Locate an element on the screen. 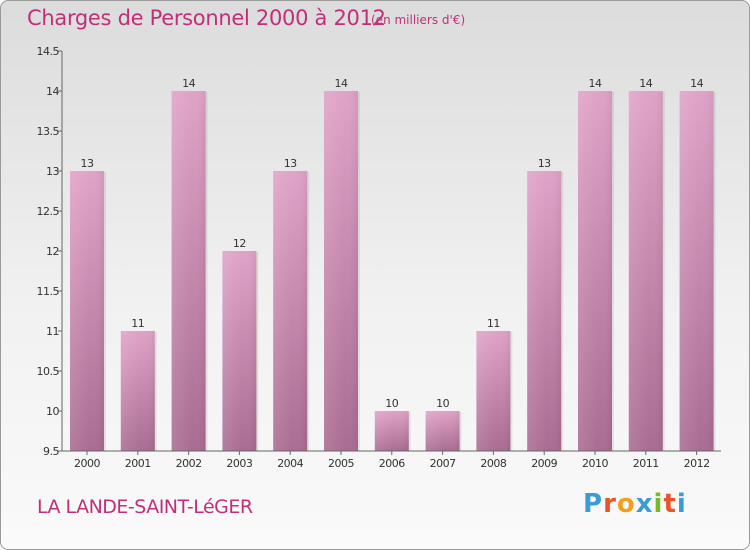 The height and width of the screenshot is (550, 750). x-tick-label: 2010 is located at coordinates (595, 463).